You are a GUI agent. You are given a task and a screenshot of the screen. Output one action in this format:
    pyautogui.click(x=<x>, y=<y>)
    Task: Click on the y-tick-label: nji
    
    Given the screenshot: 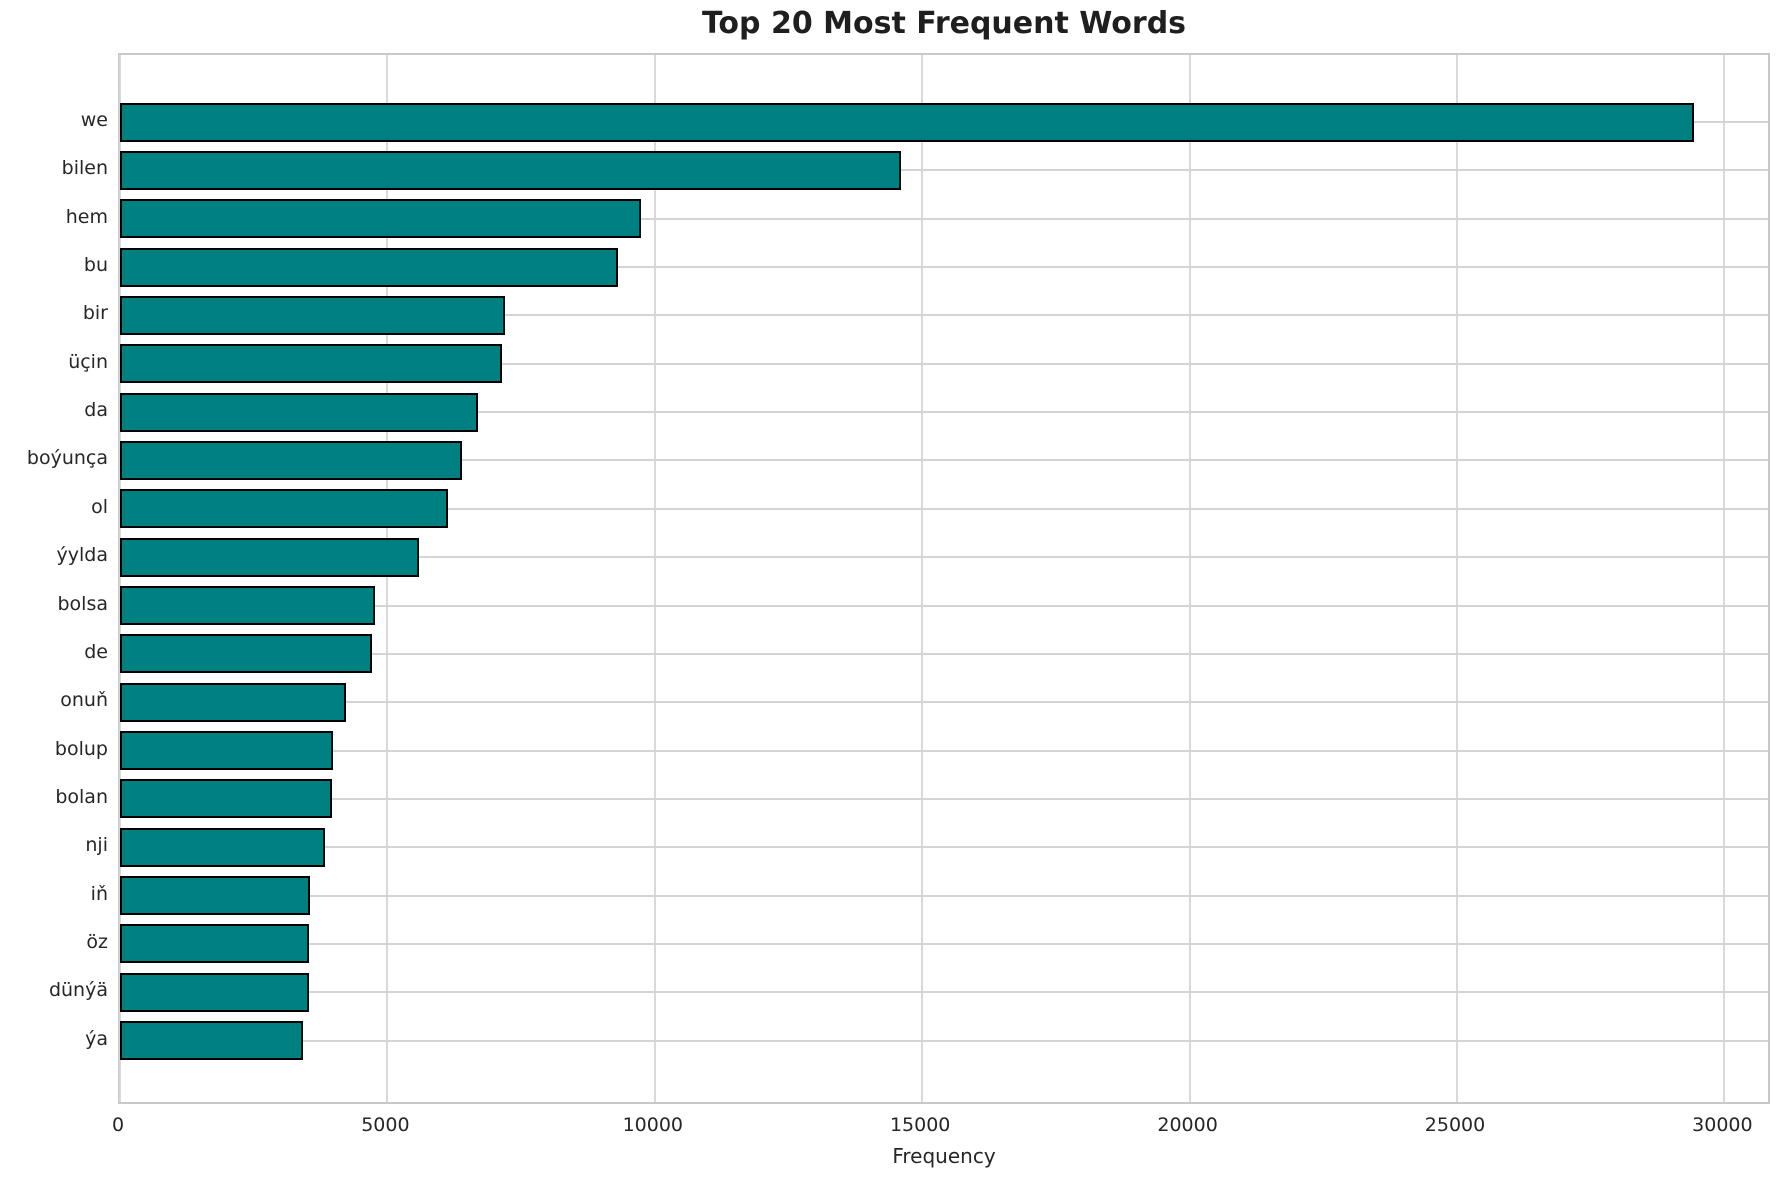 What is the action you would take?
    pyautogui.click(x=96, y=845)
    